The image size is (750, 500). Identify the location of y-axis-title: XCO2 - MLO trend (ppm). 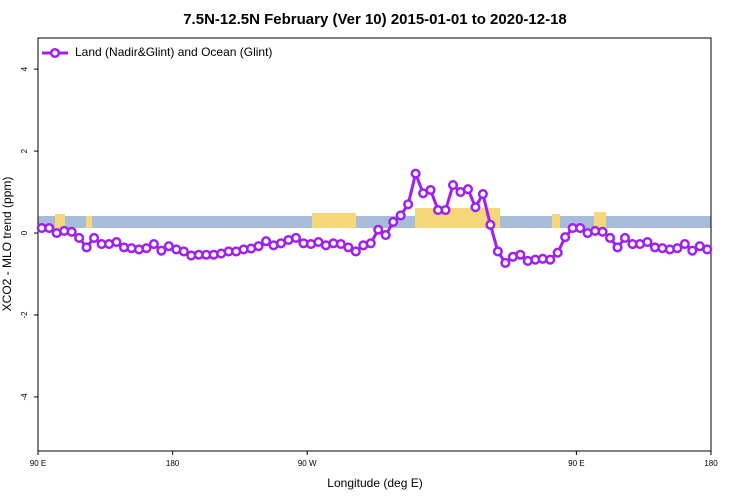
(7, 244).